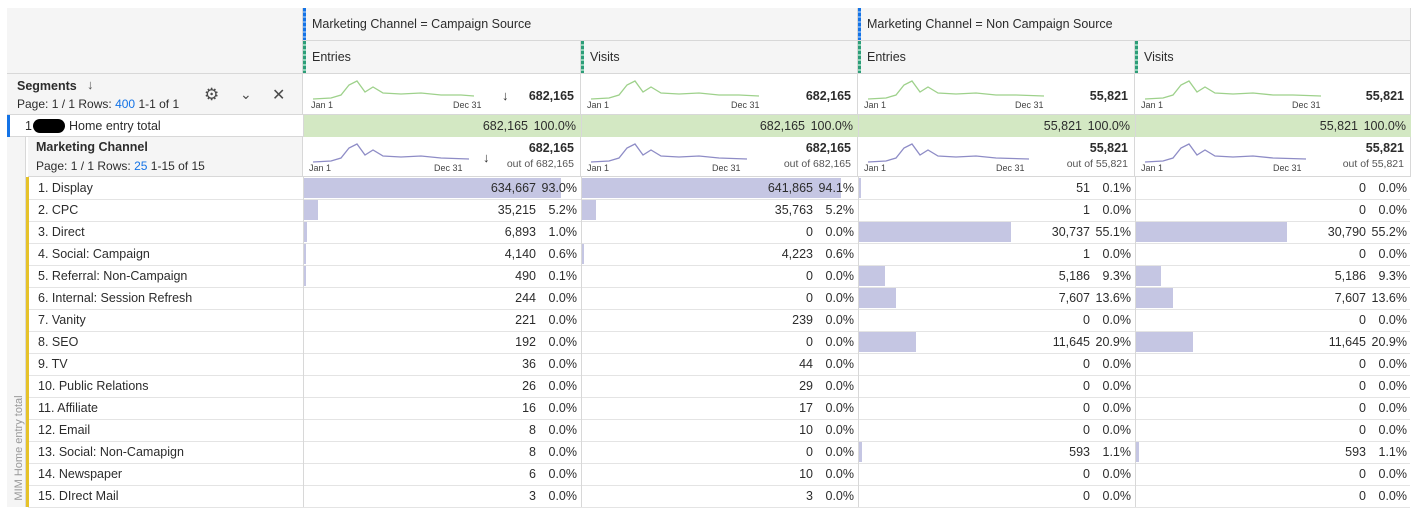 The image size is (1419, 518). What do you see at coordinates (790, 188) in the screenshot?
I see `cell-value: 641,865` at bounding box center [790, 188].